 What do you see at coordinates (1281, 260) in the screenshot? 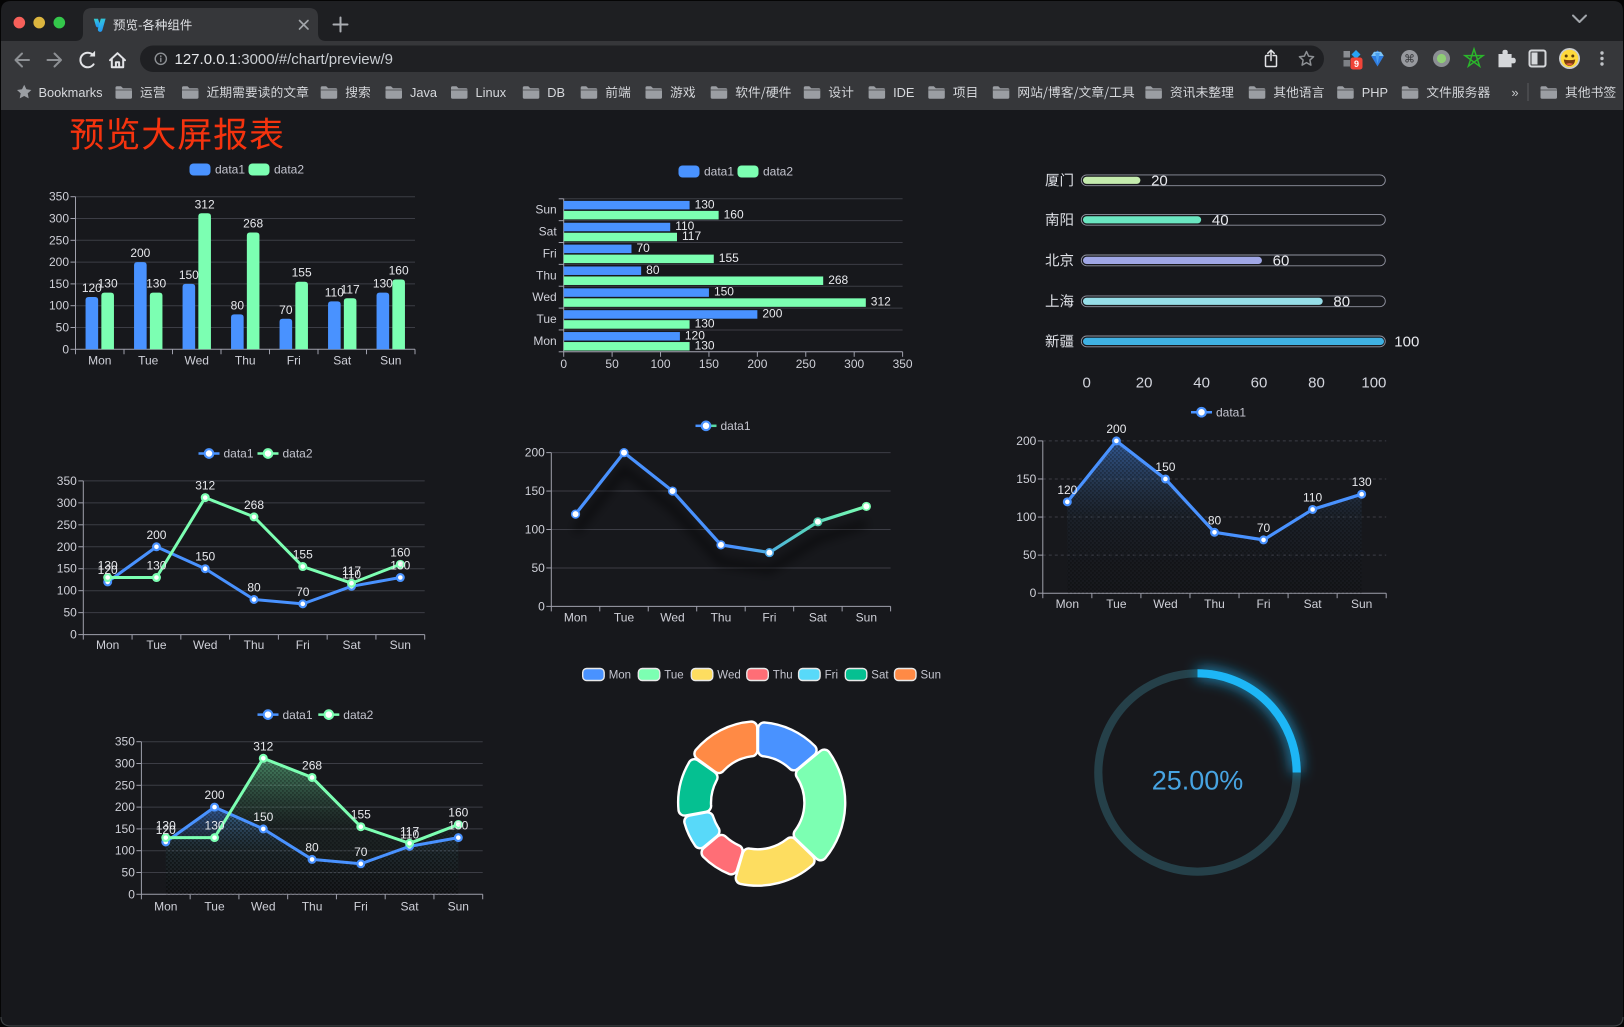
I see `svg-text: 60` at bounding box center [1281, 260].